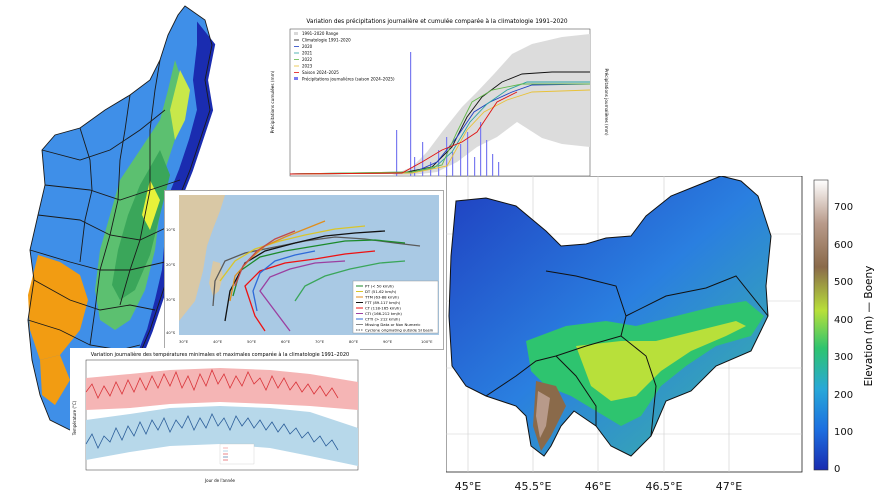 The width and height of the screenshot is (884, 503). What do you see at coordinates (468, 486) in the screenshot?
I see `svg-text: 45°E` at bounding box center [468, 486].